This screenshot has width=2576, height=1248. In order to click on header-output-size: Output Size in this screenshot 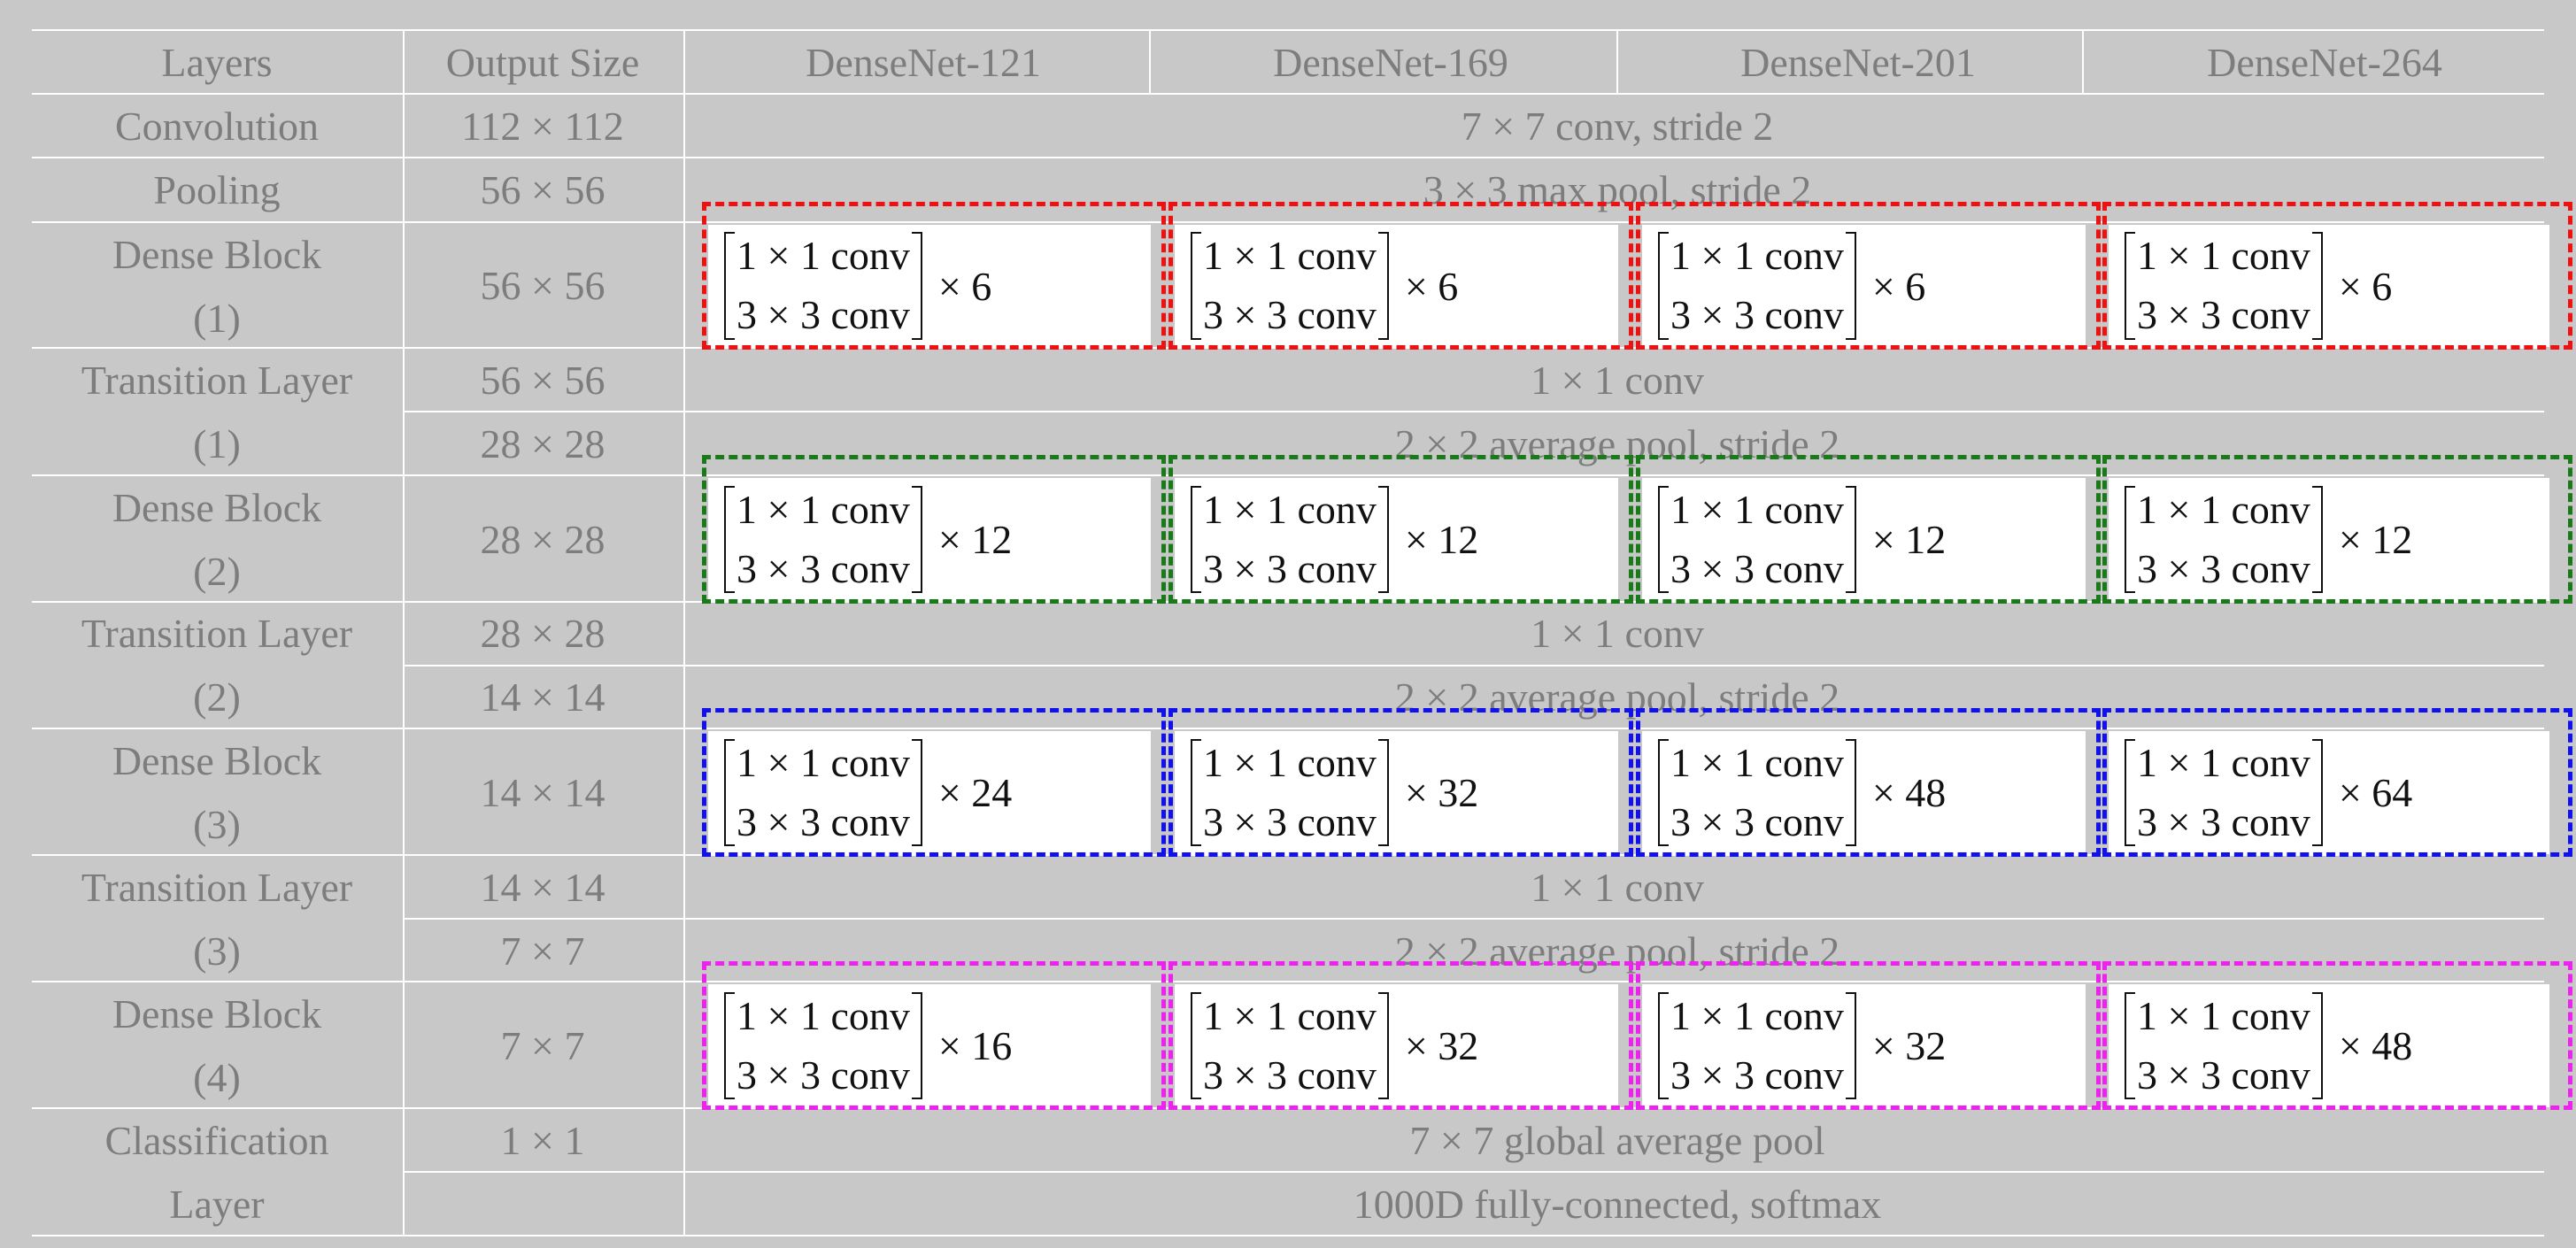, I will do `click(542, 62)`.